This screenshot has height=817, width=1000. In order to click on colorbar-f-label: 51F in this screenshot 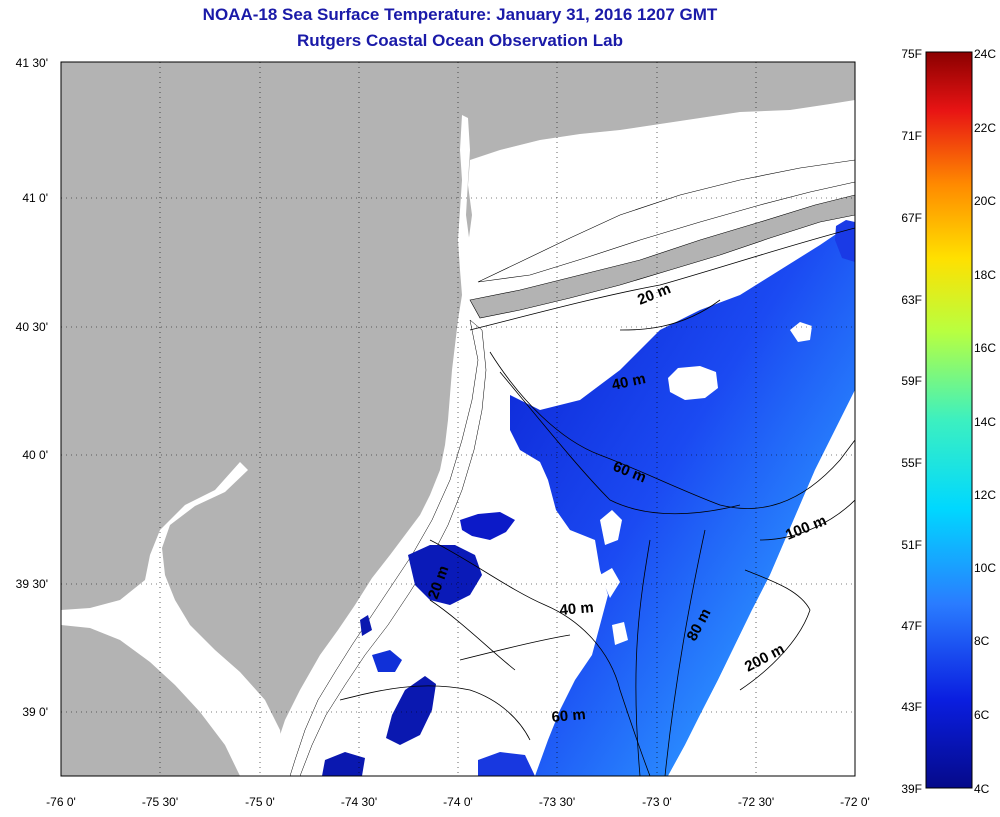, I will do `click(911, 545)`.